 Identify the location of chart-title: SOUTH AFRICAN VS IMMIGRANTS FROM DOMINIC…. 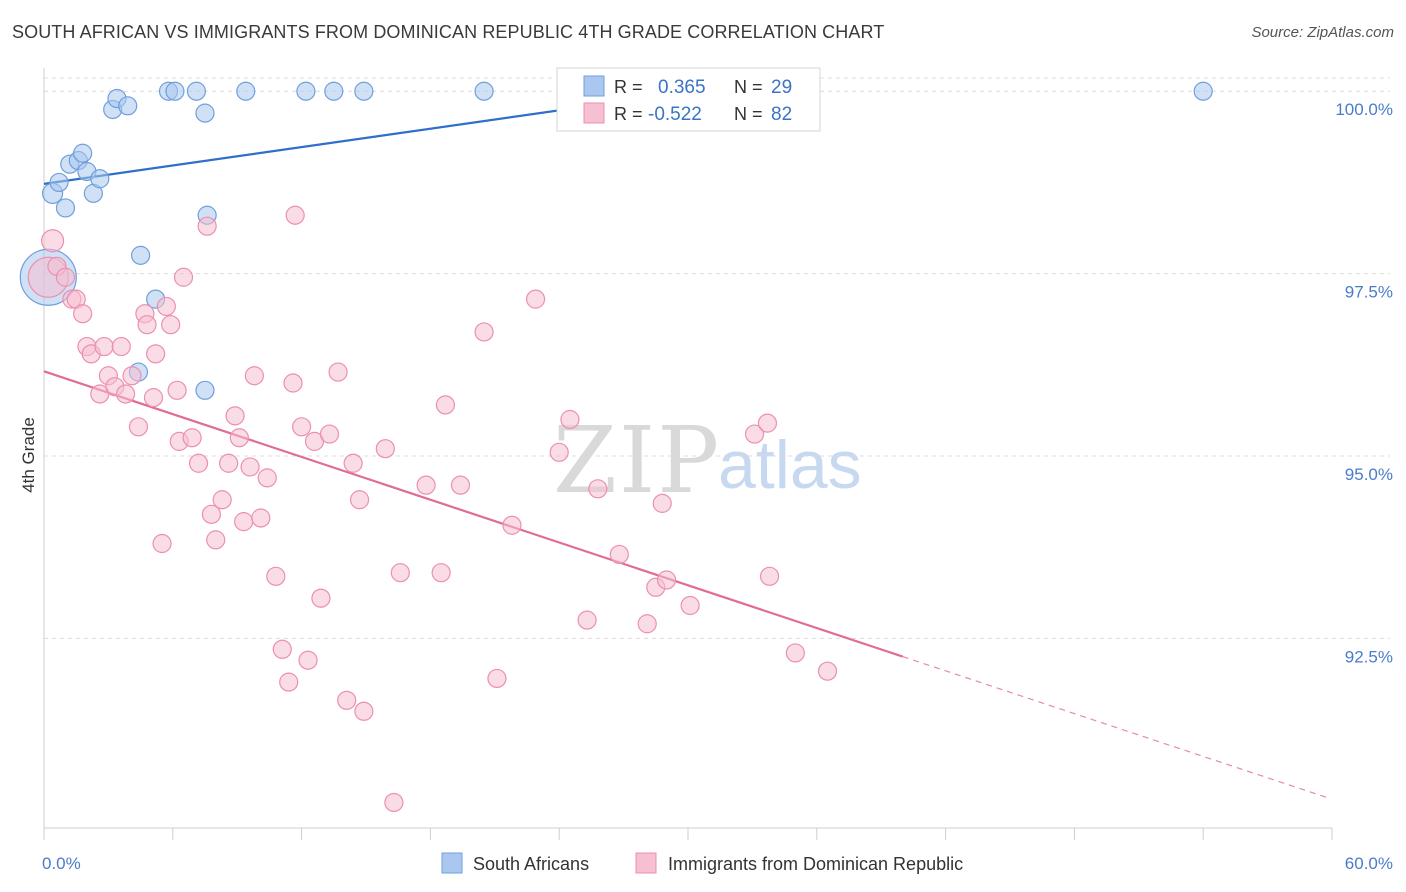
(448, 32).